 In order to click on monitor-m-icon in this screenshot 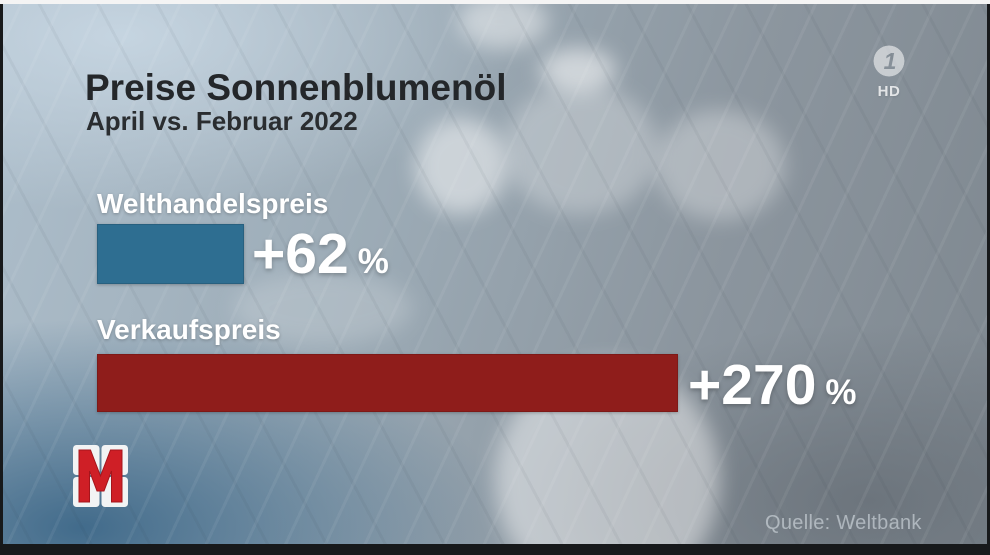, I will do `click(100, 476)`.